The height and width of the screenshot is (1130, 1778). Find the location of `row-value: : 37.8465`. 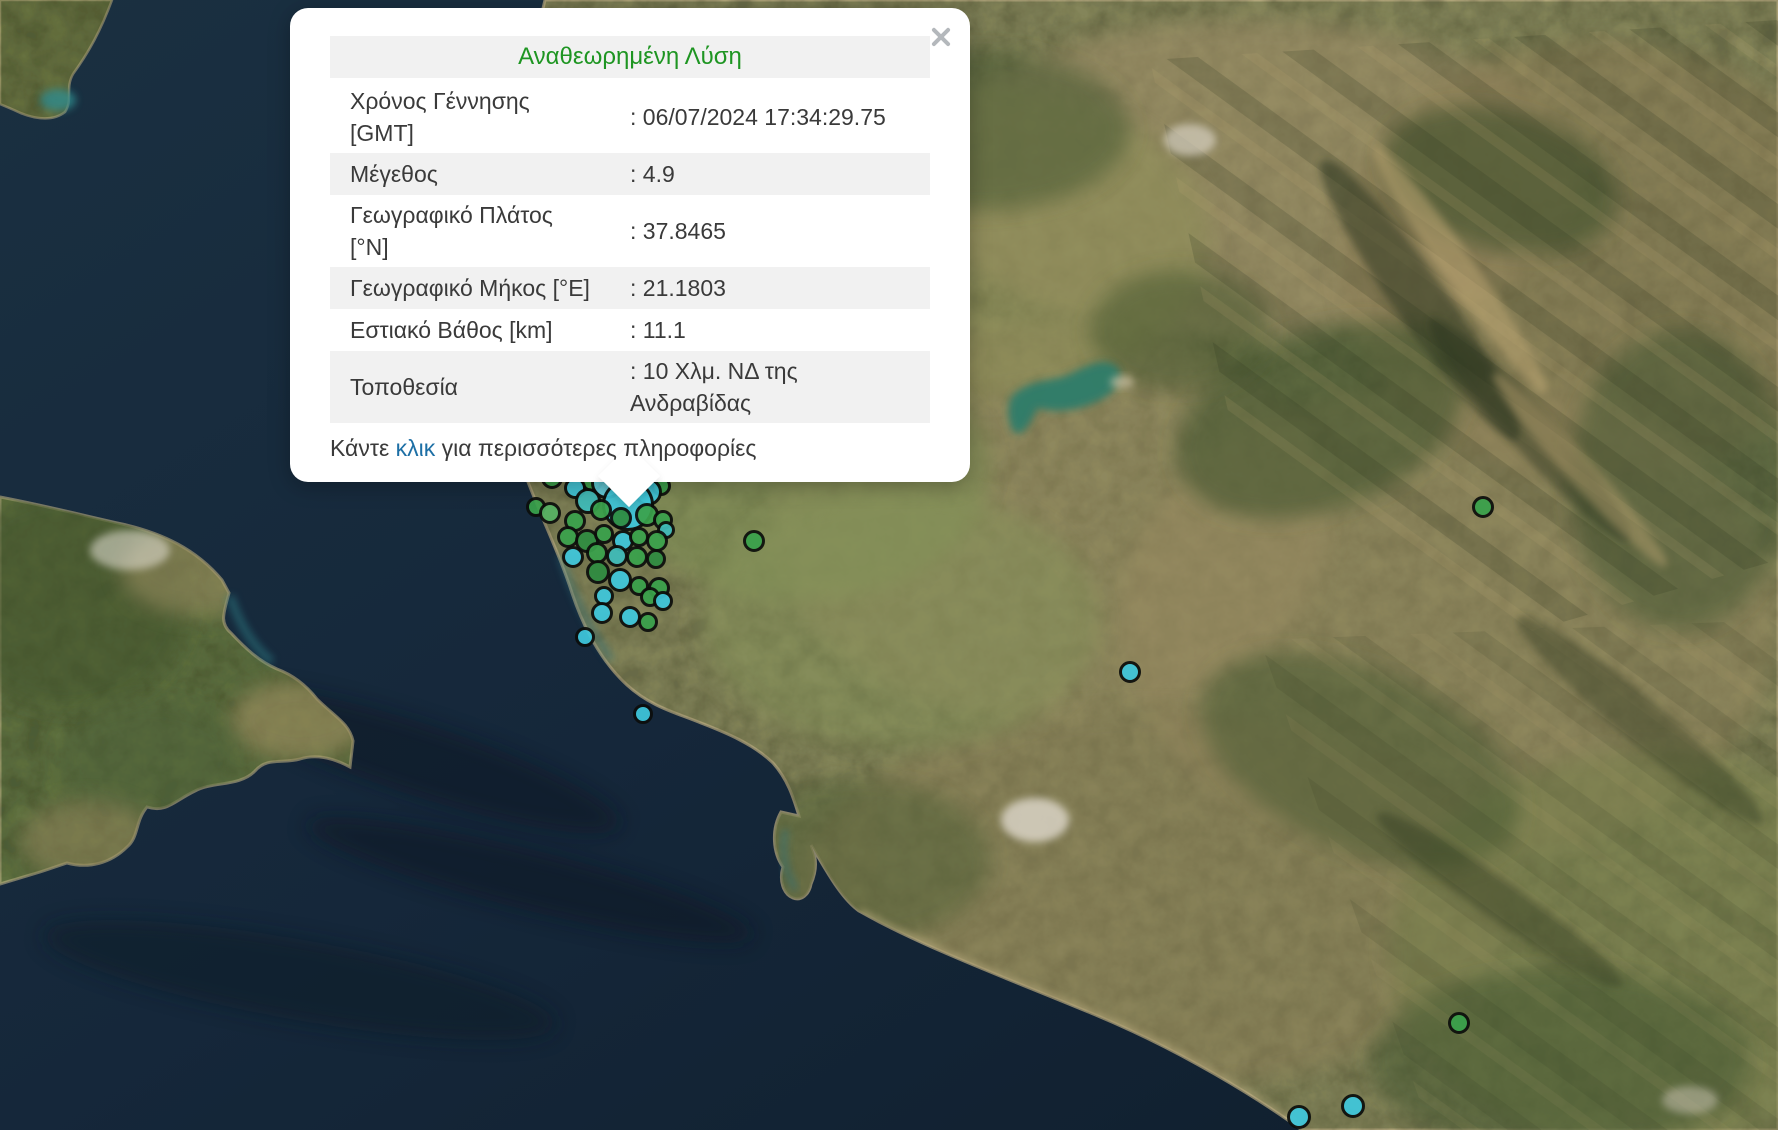

row-value: : 37.8465 is located at coordinates (678, 231).